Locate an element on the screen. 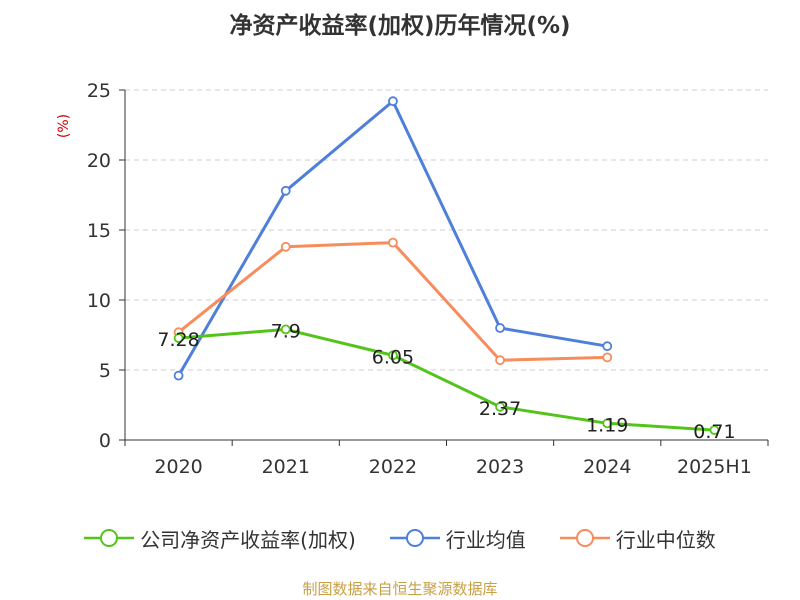 The image size is (800, 600). x-tick-label: 2021 is located at coordinates (286, 467).